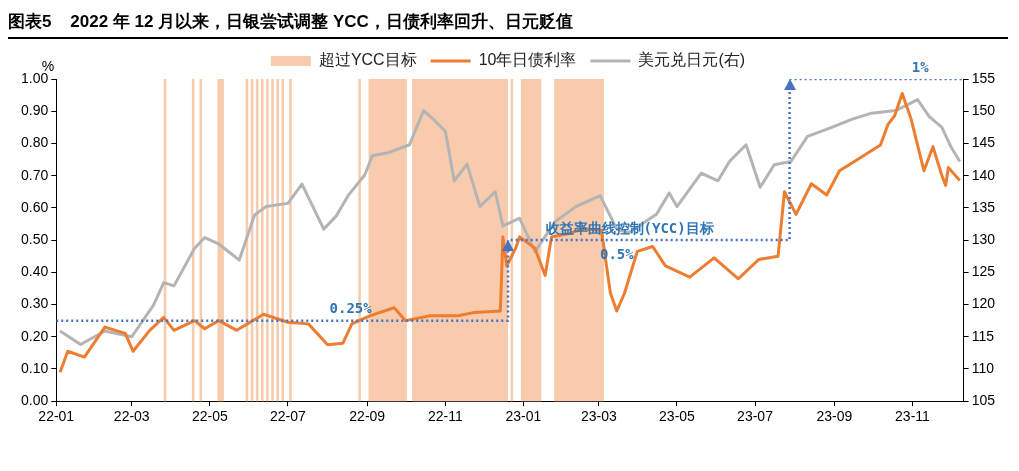  I want to click on x-tick-label: 23-03, so click(599, 416).